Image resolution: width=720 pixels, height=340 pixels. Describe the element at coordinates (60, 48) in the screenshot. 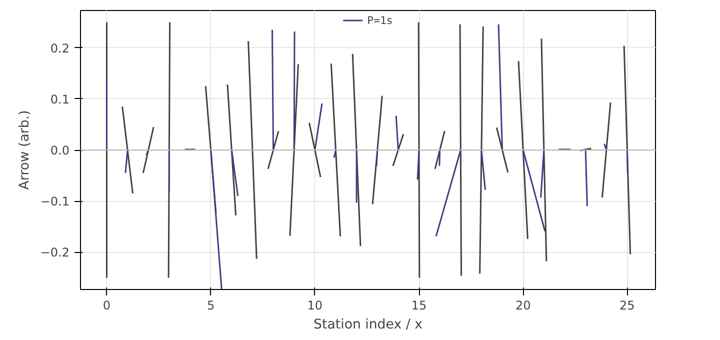

I see `y-tick-label: 0.2` at that location.